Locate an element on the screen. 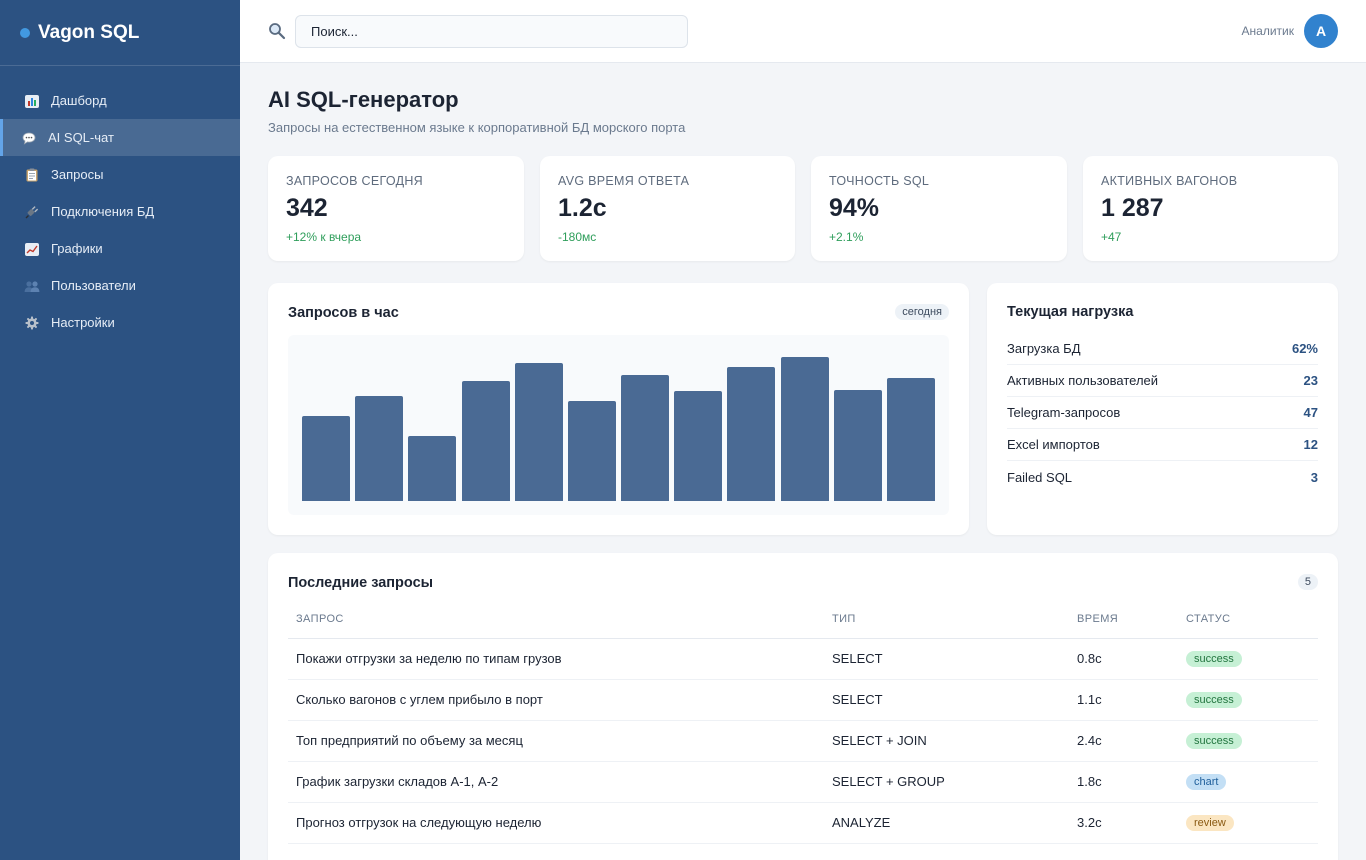 This screenshot has height=860, width=1366. stat-delta: -180мс is located at coordinates (577, 237).